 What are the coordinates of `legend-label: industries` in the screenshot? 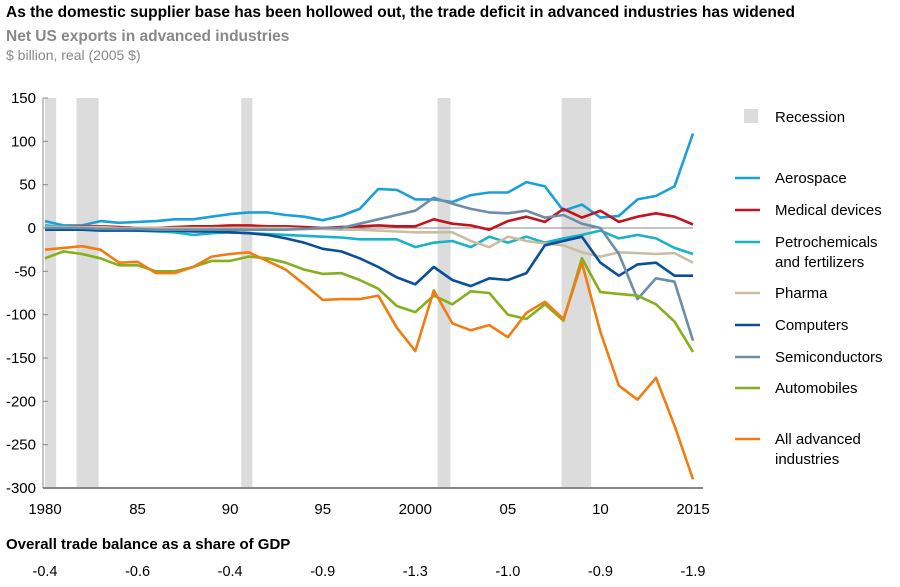 It's located at (807, 459).